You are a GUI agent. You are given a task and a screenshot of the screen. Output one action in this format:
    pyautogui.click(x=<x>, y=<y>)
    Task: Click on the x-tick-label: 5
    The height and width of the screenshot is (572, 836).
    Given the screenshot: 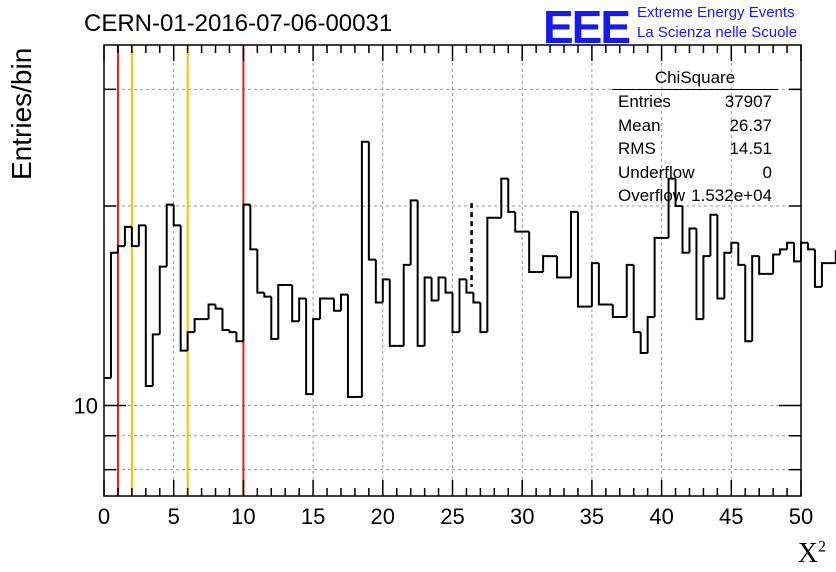 What is the action you would take?
    pyautogui.click(x=174, y=516)
    